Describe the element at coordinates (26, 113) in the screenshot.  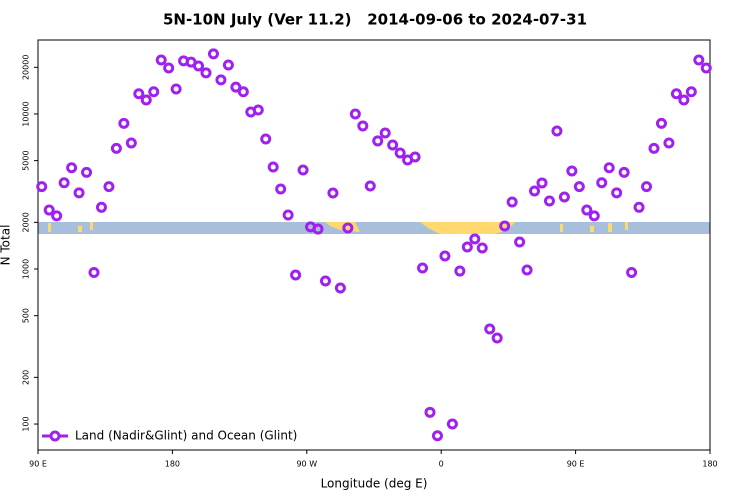
I see `y-tick-label: 10000` at that location.